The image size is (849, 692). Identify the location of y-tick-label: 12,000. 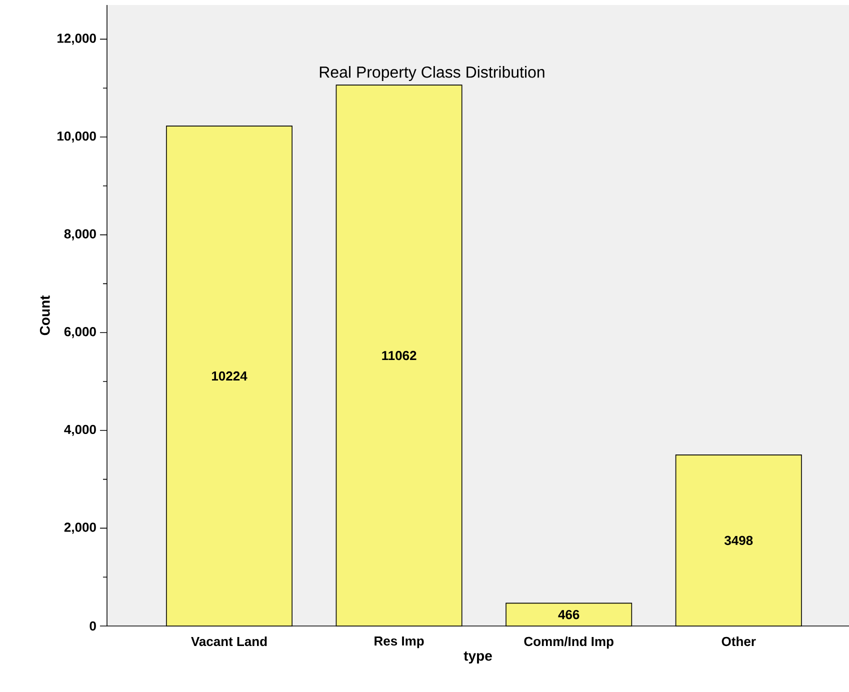
(77, 39).